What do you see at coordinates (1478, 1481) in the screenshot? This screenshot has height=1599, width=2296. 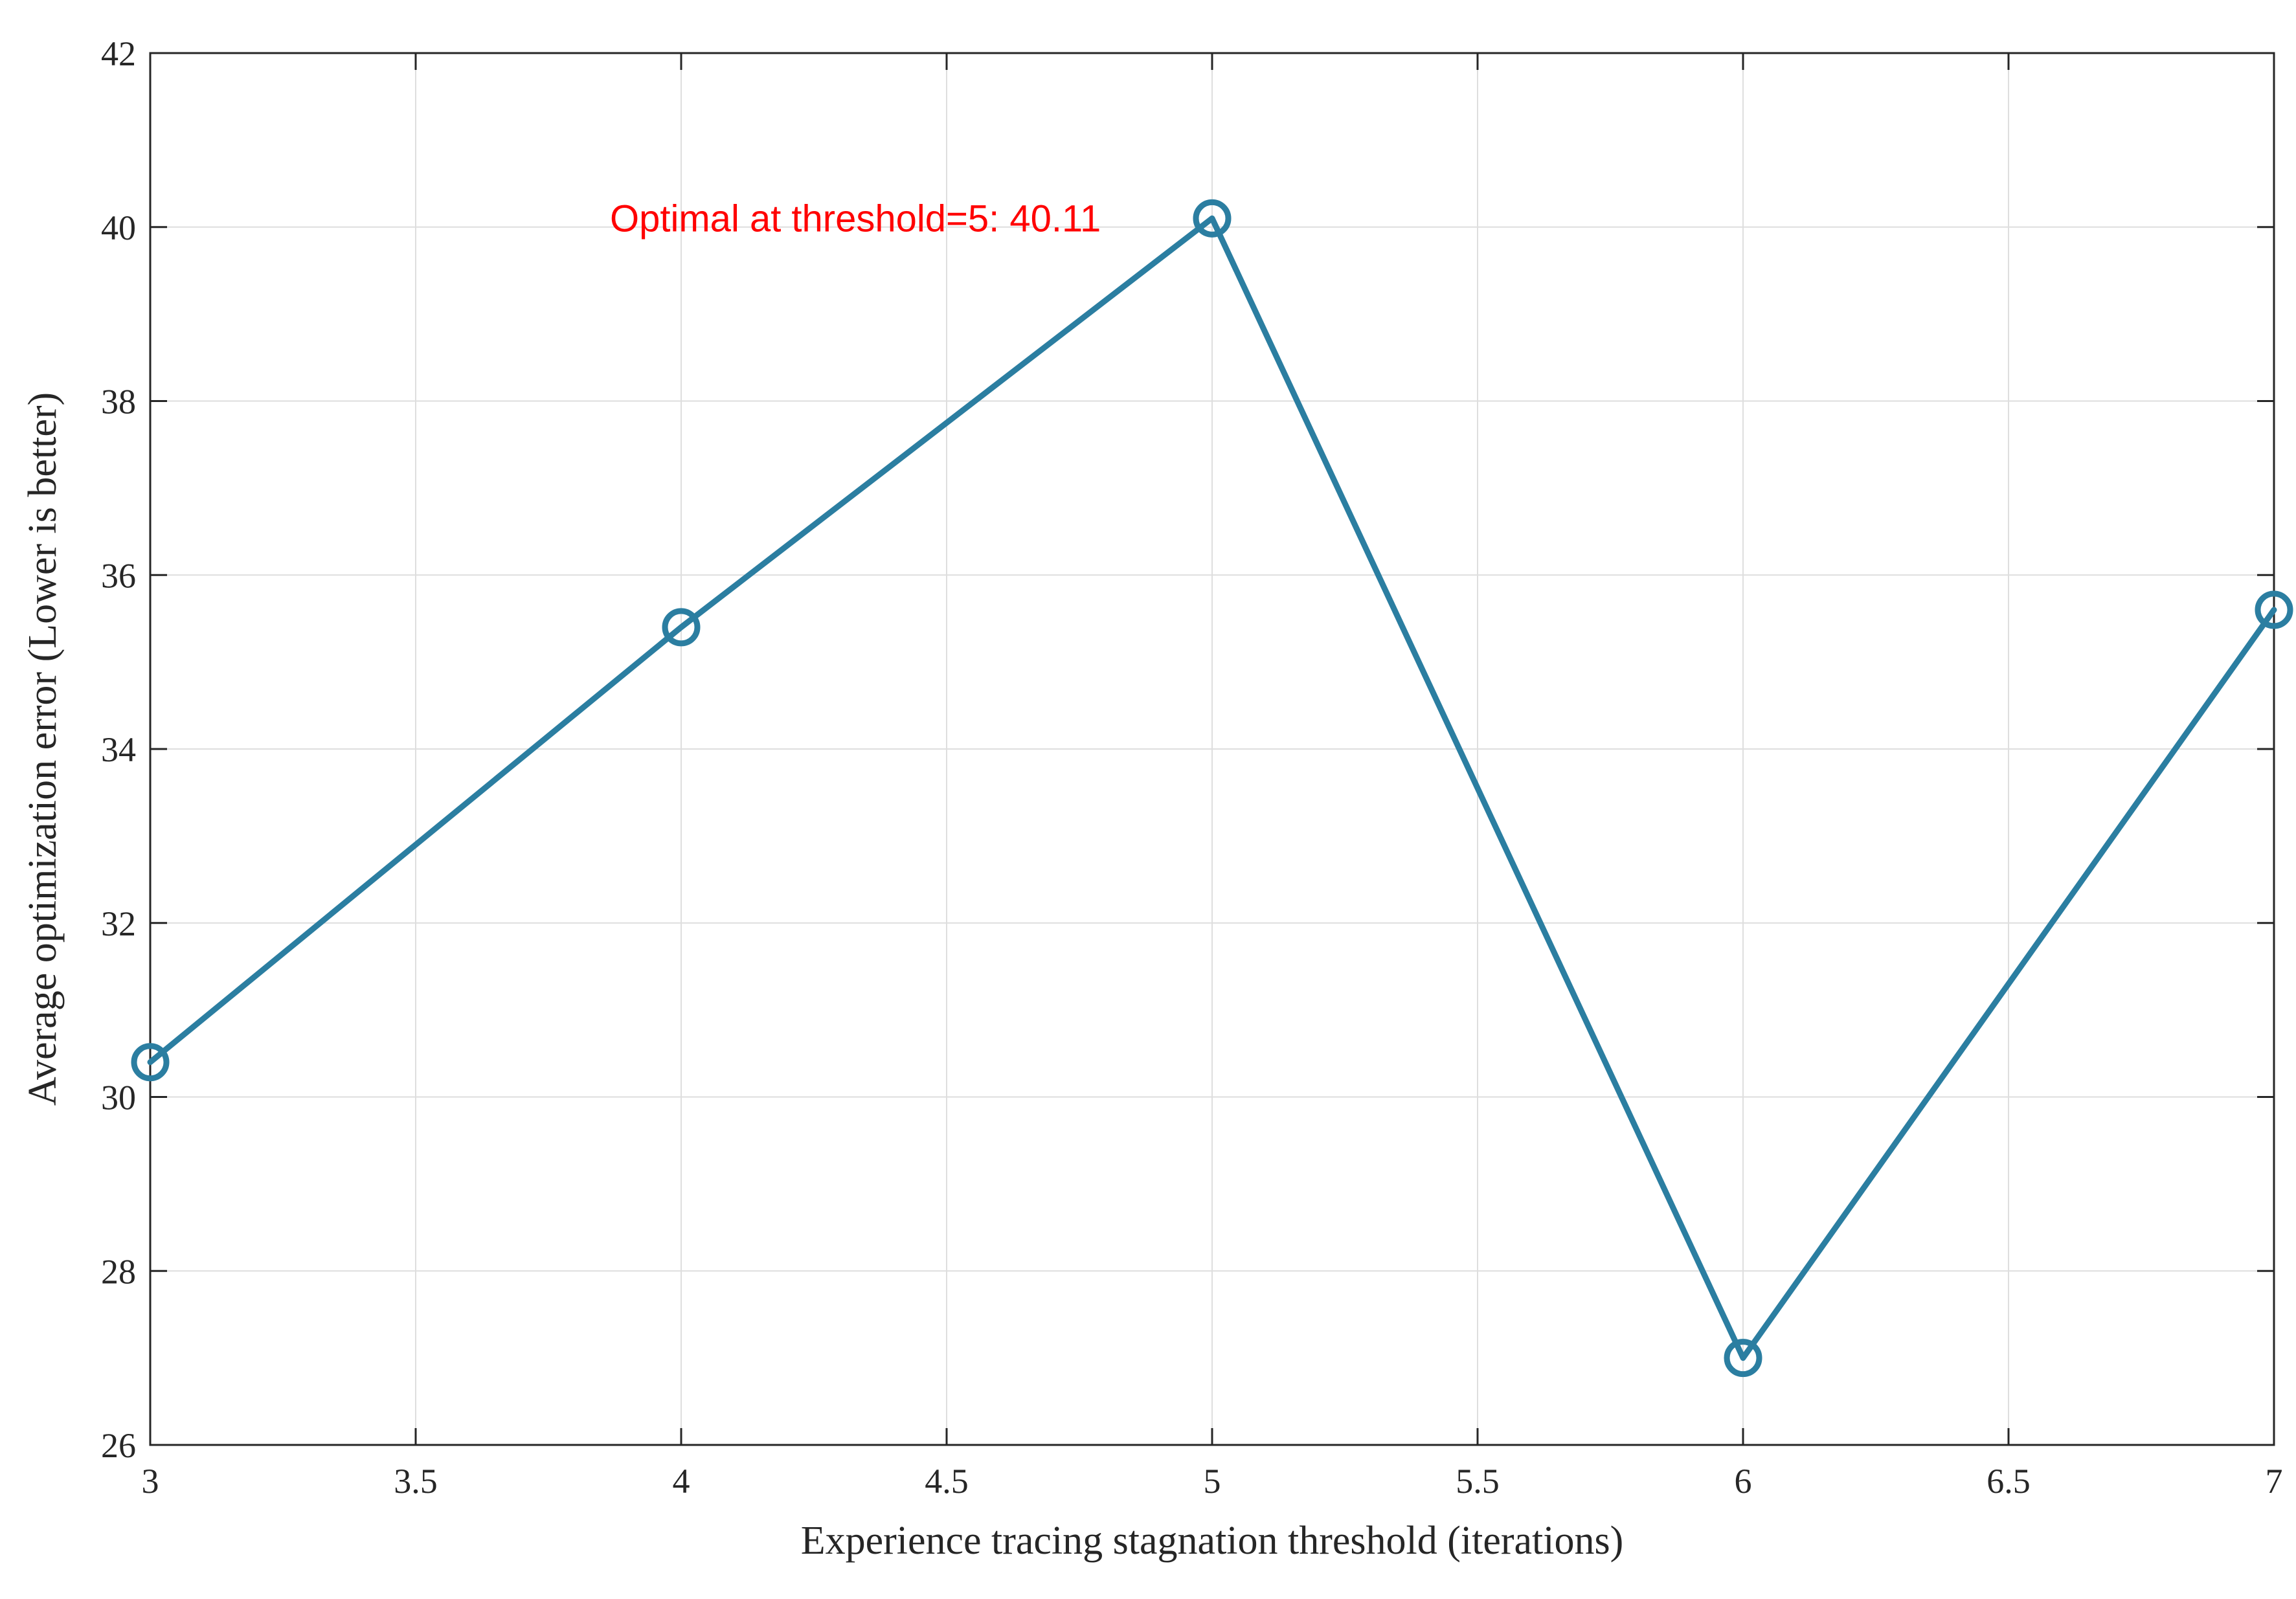 I see `x-tick-label: 5.5` at bounding box center [1478, 1481].